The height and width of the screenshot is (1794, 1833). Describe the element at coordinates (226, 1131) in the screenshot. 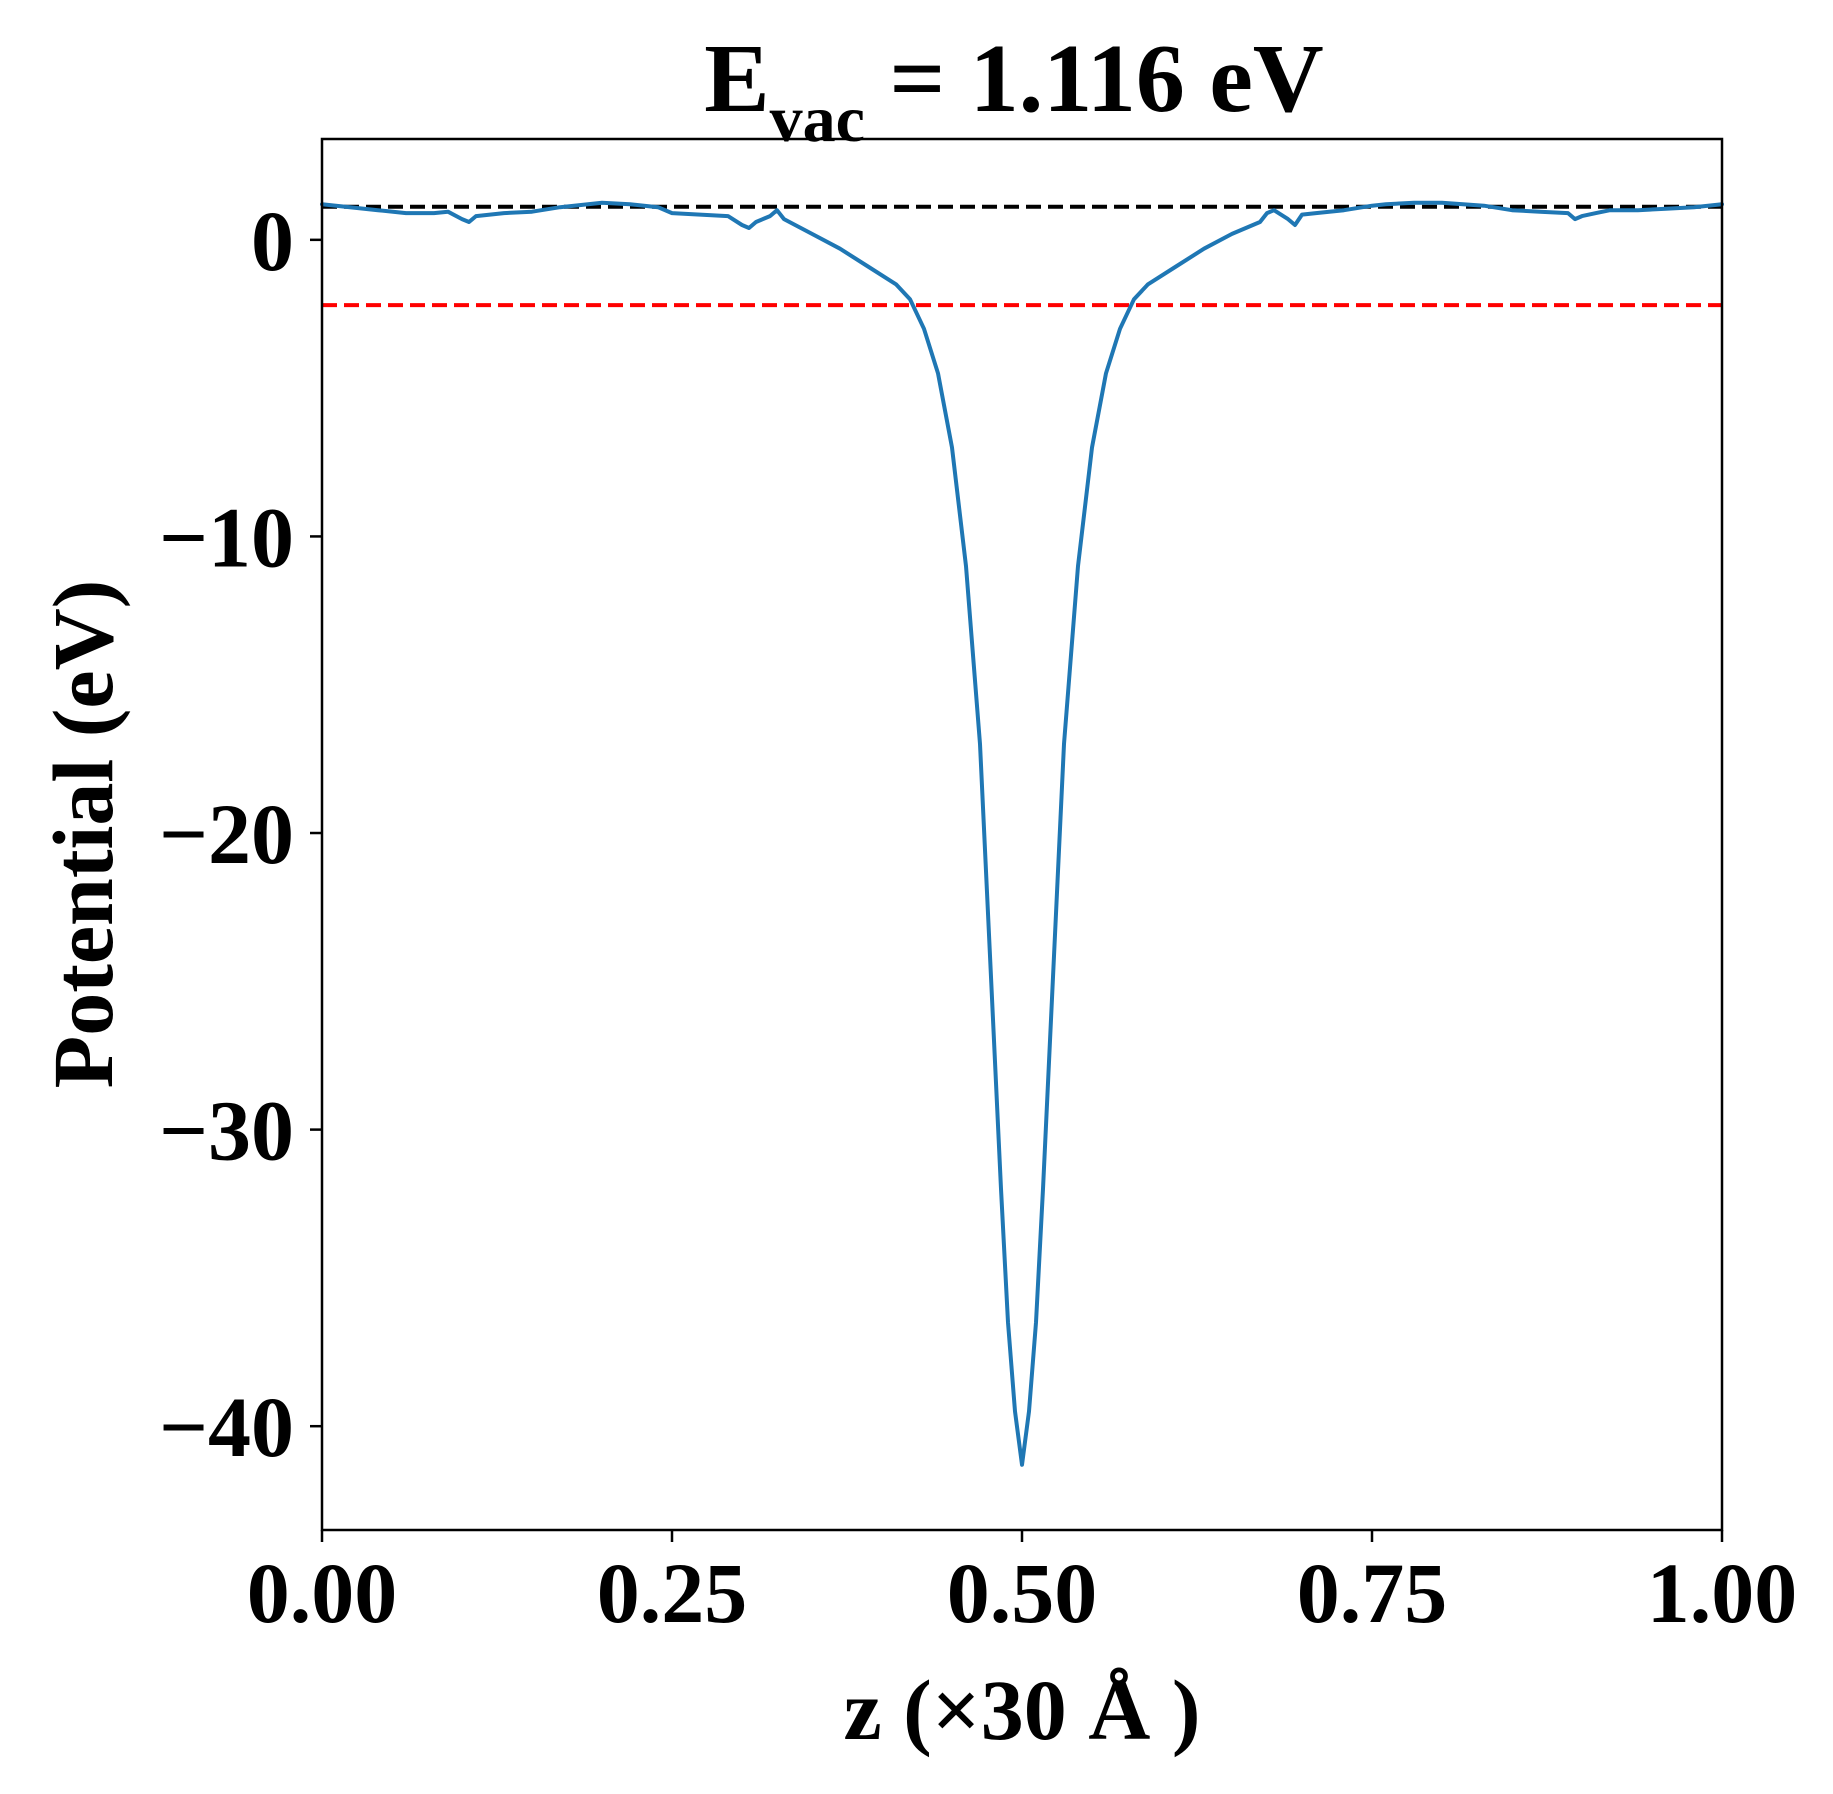

I see `y-tick-label: −30` at that location.